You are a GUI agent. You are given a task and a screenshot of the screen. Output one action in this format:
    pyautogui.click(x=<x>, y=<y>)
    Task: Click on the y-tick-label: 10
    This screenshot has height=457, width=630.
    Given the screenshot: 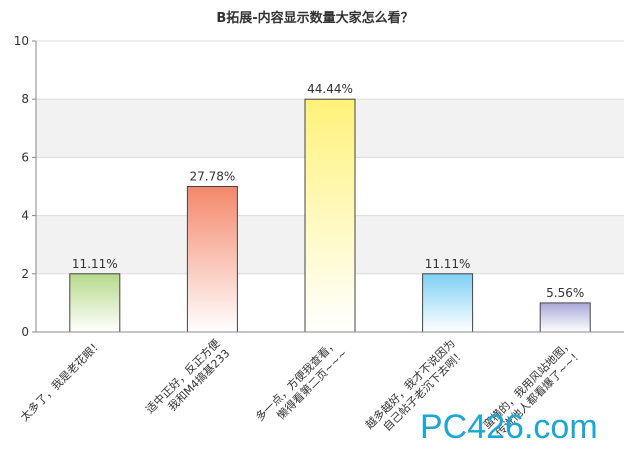 What is the action you would take?
    pyautogui.click(x=21, y=41)
    